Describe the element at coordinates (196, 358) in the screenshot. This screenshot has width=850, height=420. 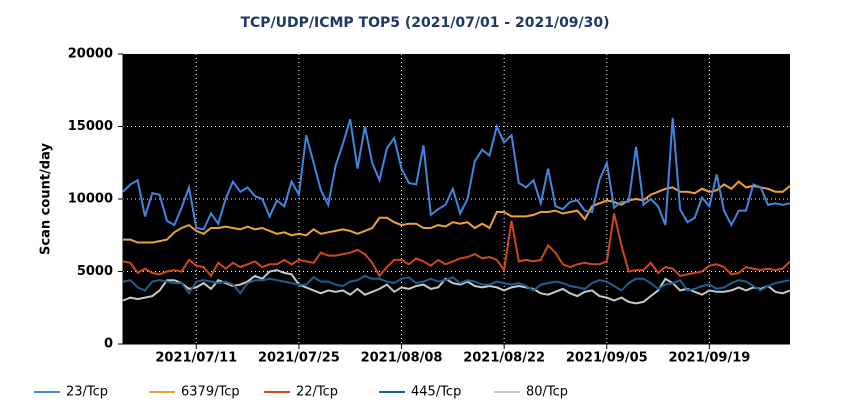
I see `x-tick-label: 2021/07/11` at that location.